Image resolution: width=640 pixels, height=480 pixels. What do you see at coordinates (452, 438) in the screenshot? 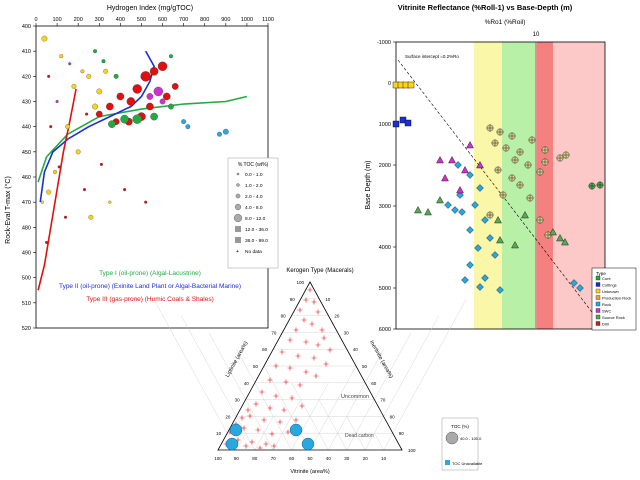
I see `ternary-toc-swatch` at bounding box center [452, 438].